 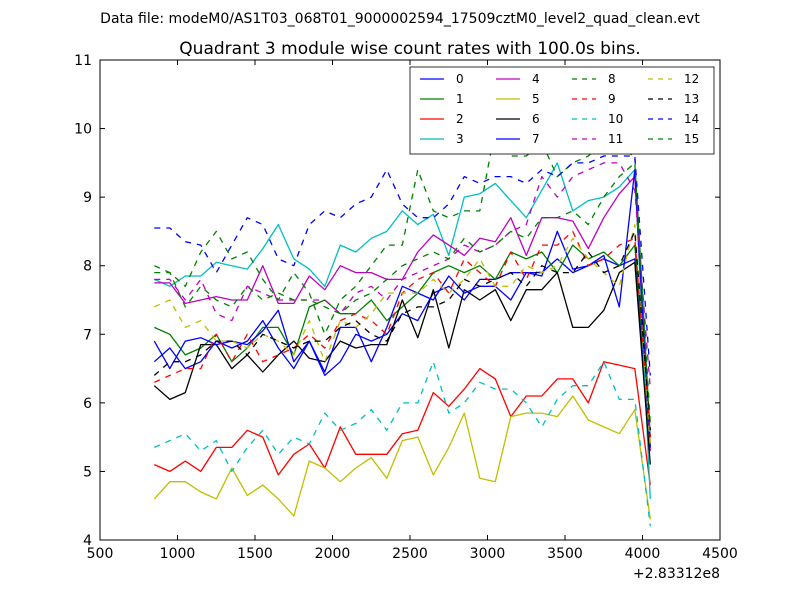 What do you see at coordinates (691, 79) in the screenshot?
I see `legend-label-12: 12` at bounding box center [691, 79].